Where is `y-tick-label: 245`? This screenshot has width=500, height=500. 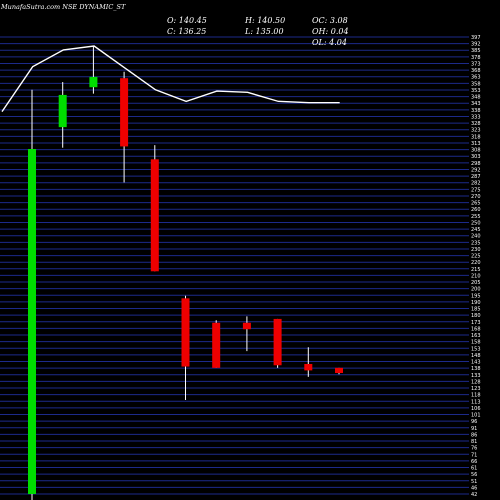
y-tick-label: 245 is located at coordinates (476, 230).